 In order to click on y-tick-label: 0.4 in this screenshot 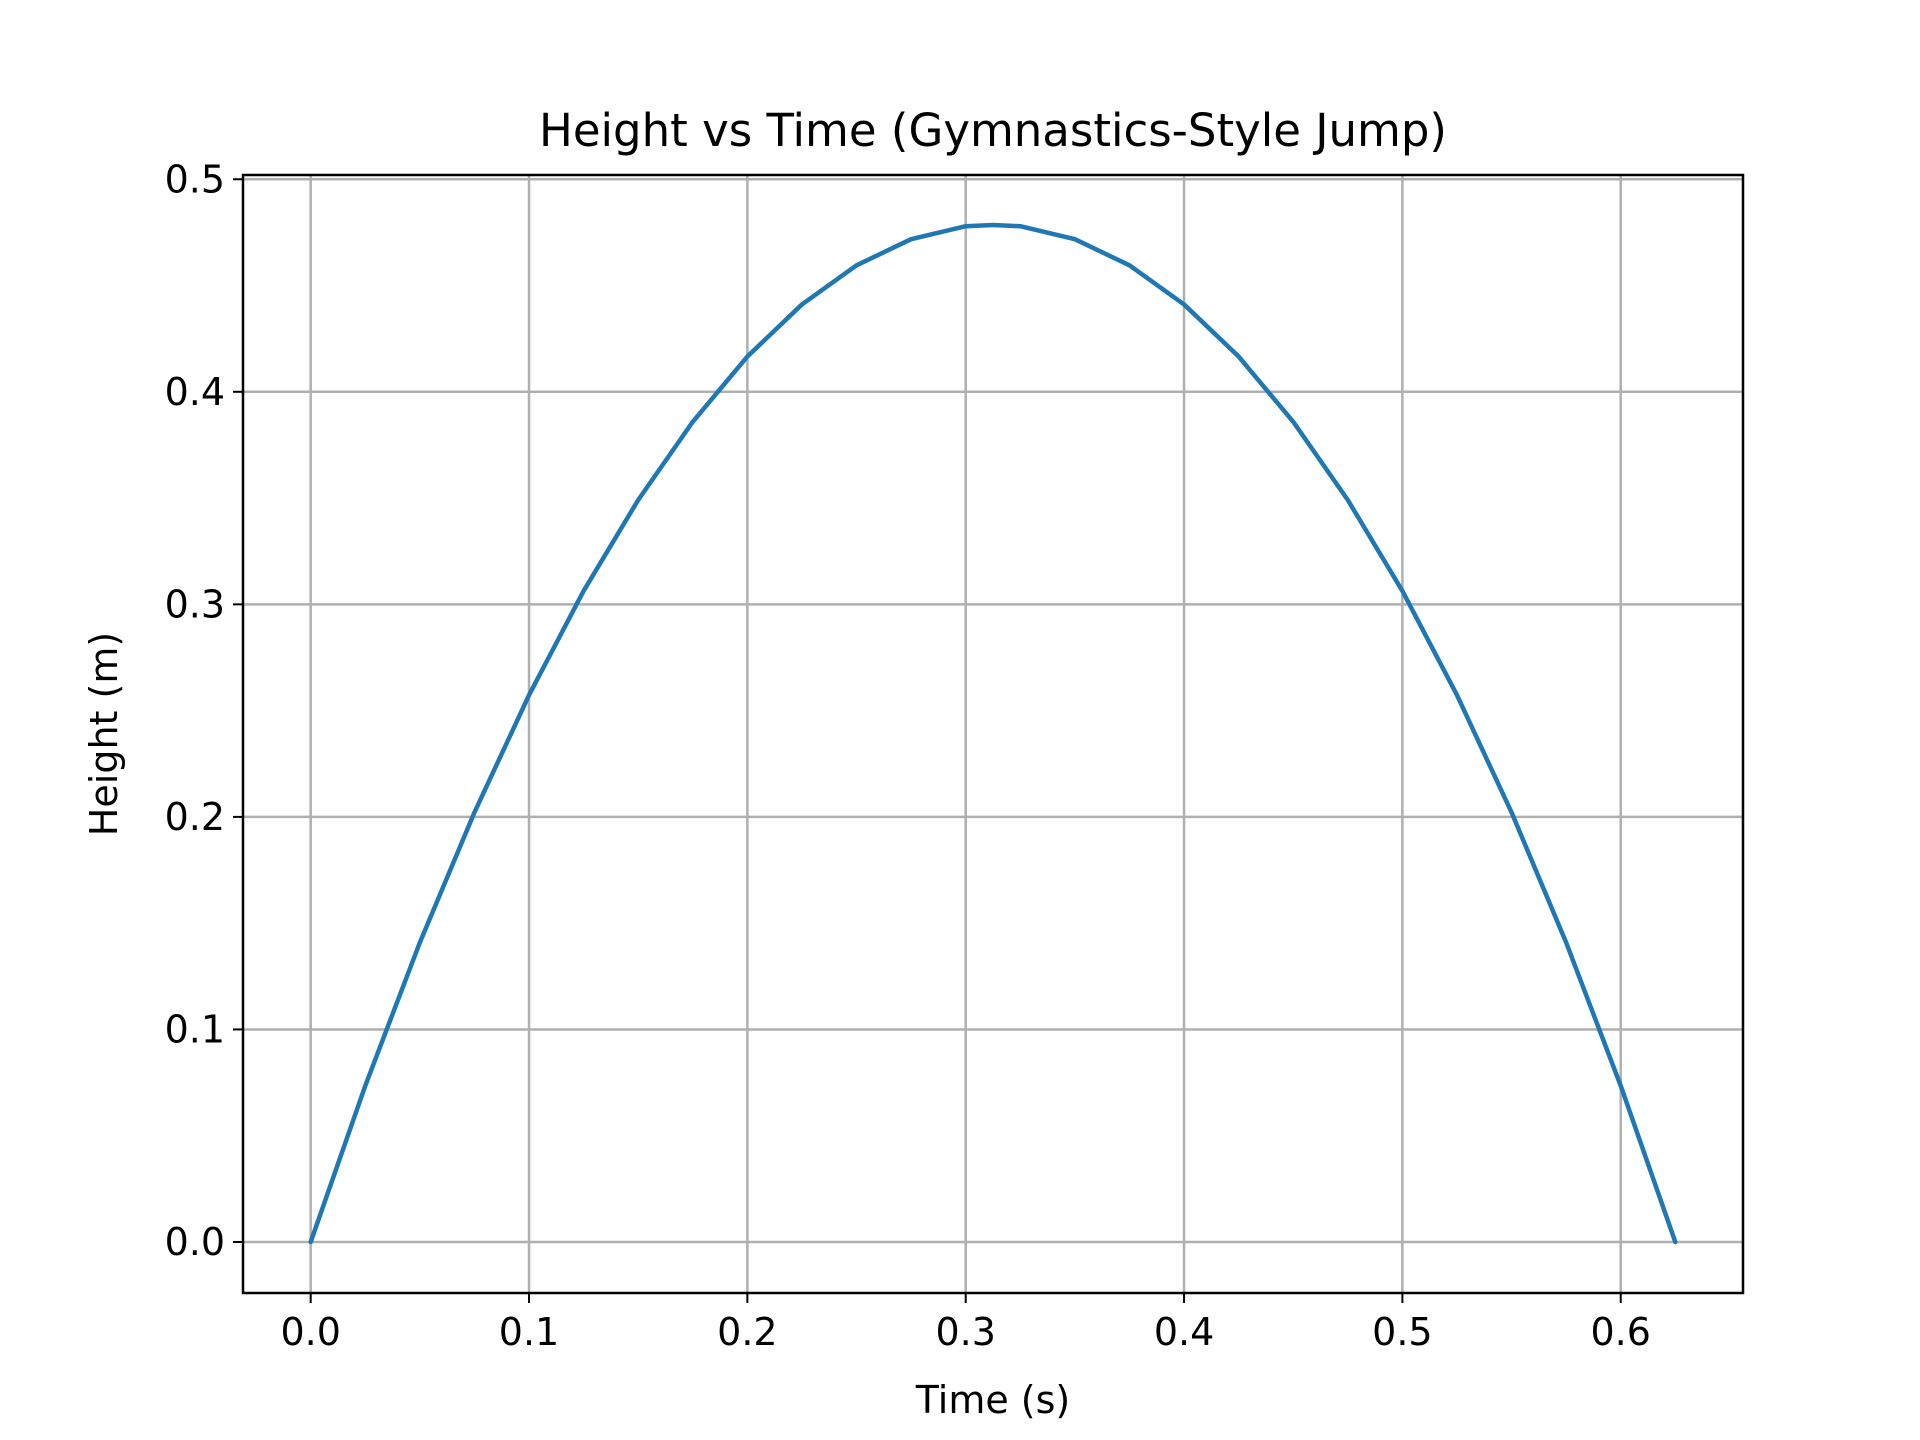, I will do `click(195, 392)`.